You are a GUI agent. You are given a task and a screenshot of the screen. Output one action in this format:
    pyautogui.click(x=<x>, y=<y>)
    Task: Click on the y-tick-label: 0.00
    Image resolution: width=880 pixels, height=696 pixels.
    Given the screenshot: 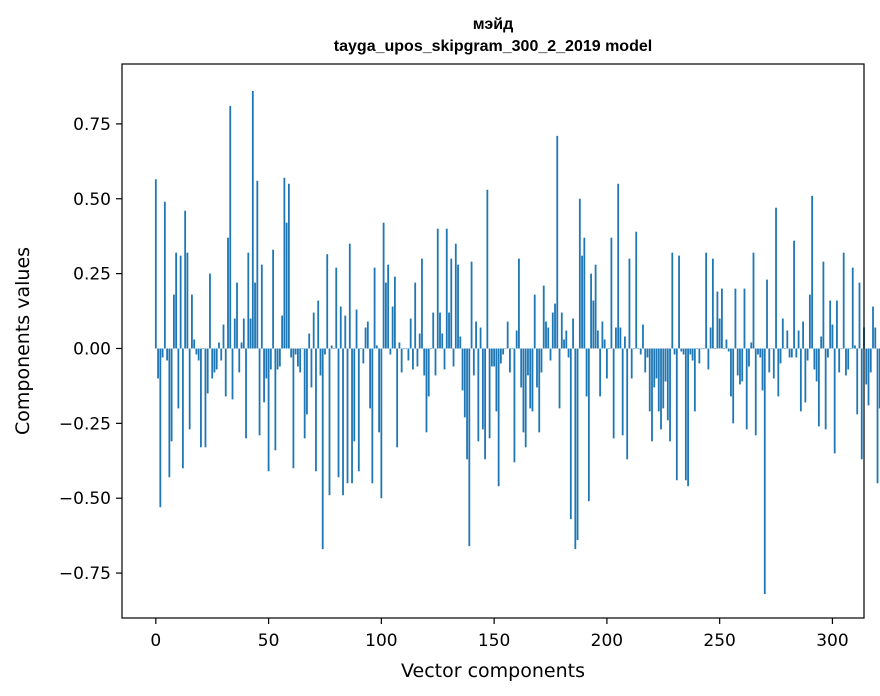 What is the action you would take?
    pyautogui.click(x=92, y=349)
    